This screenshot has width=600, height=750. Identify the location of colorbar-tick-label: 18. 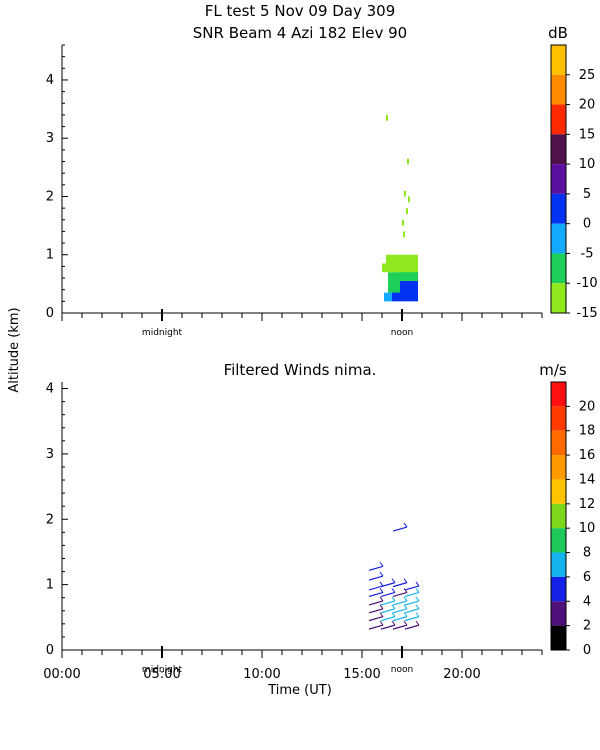
(587, 431).